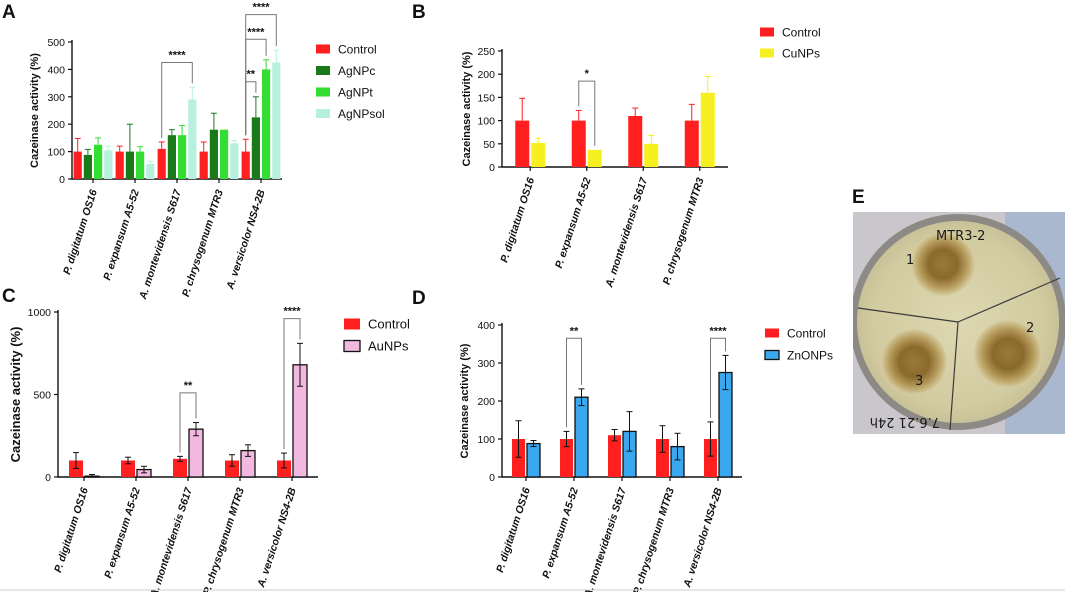 The width and height of the screenshot is (1065, 592). What do you see at coordinates (419, 12) in the screenshot?
I see `panel-letter-b: B` at bounding box center [419, 12].